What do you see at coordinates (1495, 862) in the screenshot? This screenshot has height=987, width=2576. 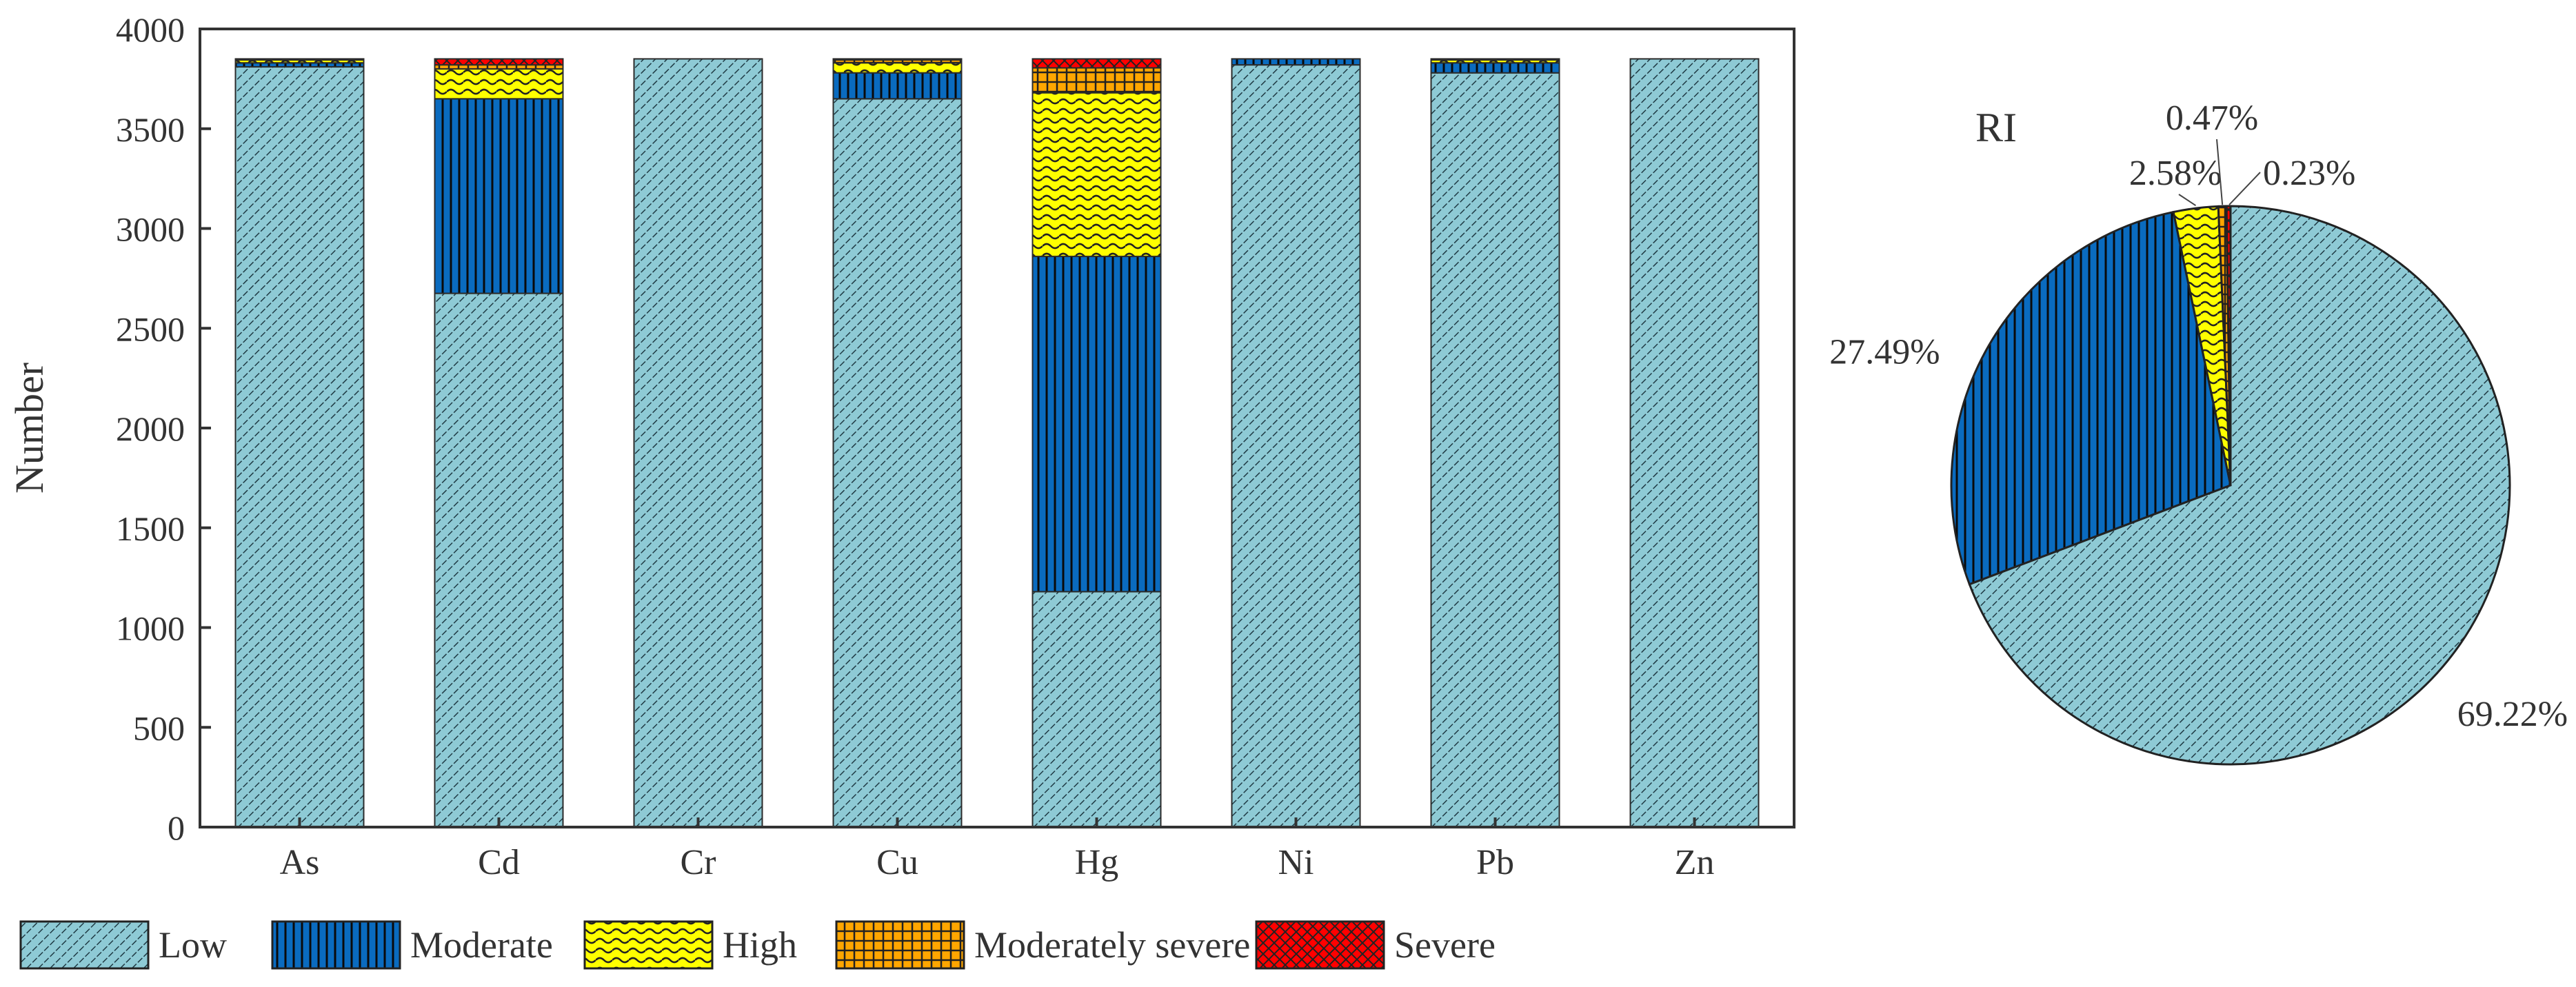 I see `x-tick-label-pb: Pb` at bounding box center [1495, 862].